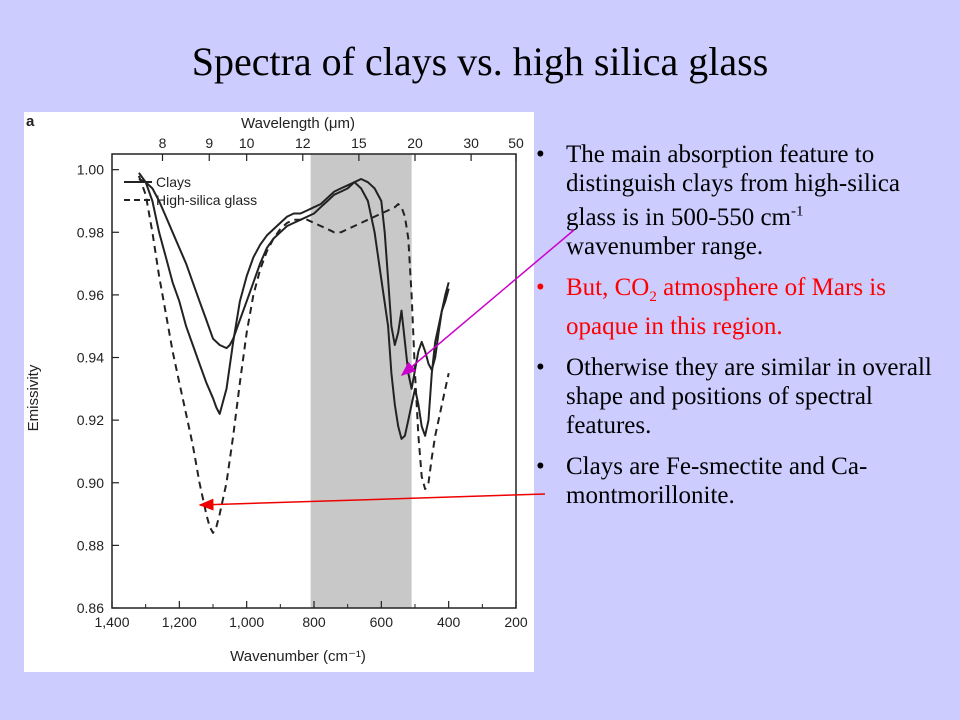 This screenshot has width=960, height=720. Describe the element at coordinates (173, 182) in the screenshot. I see `legend-label-clays: Clays` at that location.